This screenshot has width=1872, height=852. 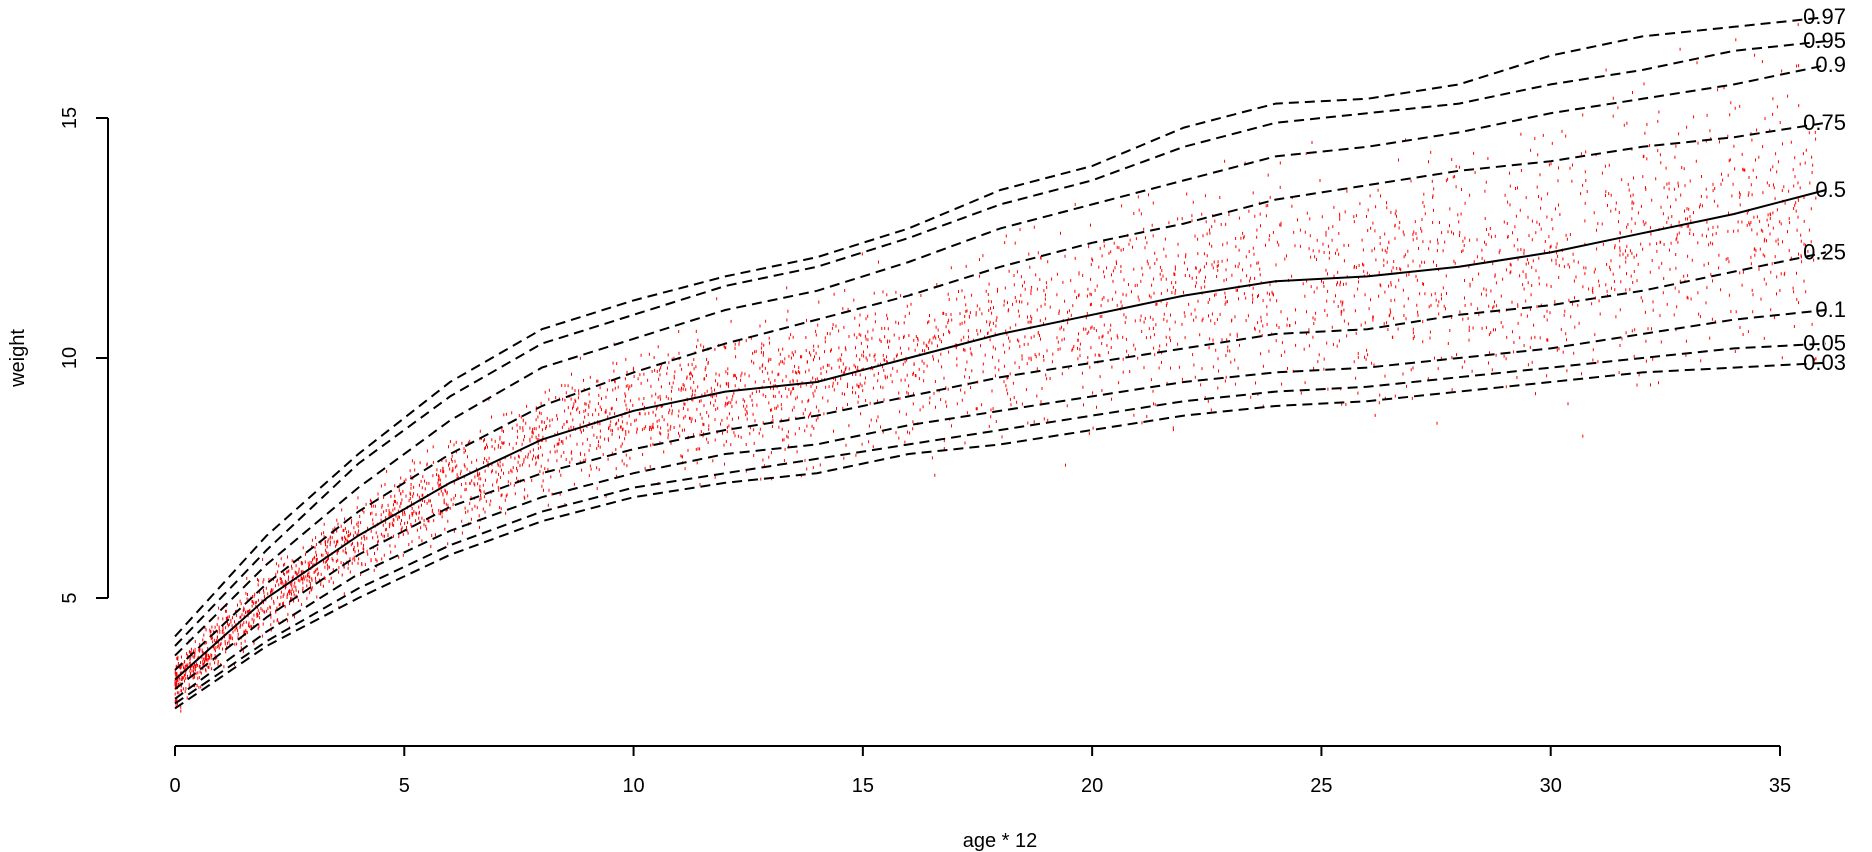 I want to click on curve-label-0.25: 0.25, so click(x=1824, y=251).